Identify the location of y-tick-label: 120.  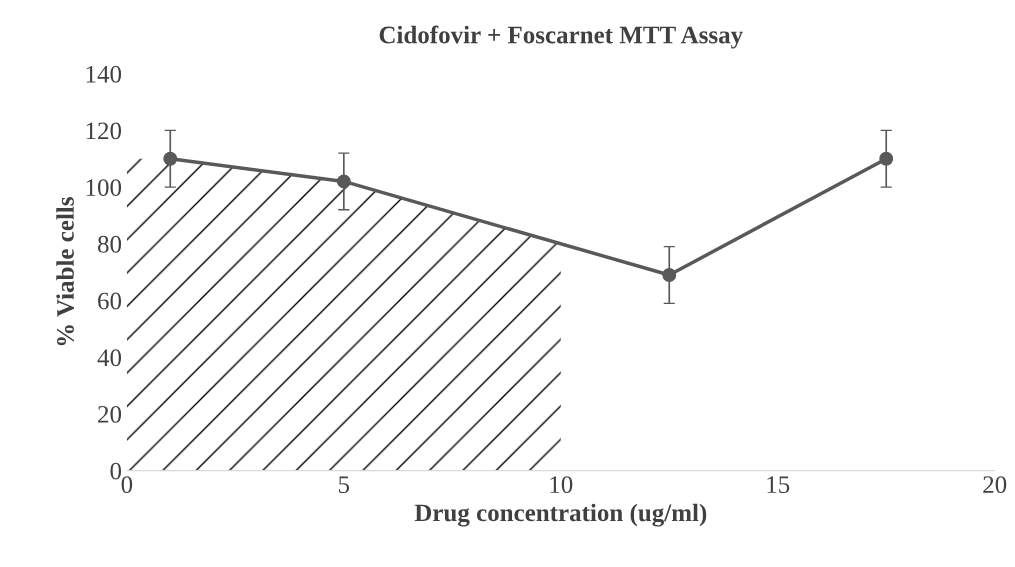
(104, 131).